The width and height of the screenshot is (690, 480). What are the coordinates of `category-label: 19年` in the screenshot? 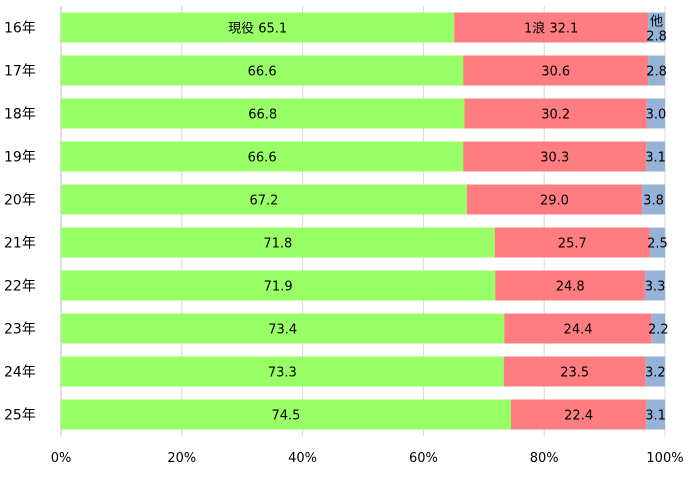 It's located at (20, 158).